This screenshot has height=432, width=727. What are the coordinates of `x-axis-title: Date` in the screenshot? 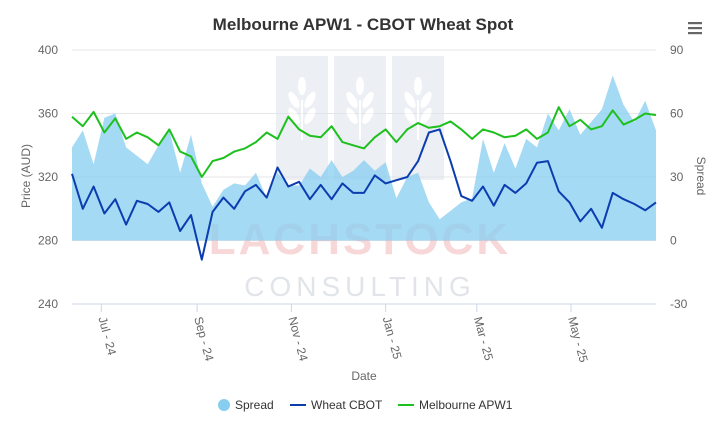 It's located at (364, 376).